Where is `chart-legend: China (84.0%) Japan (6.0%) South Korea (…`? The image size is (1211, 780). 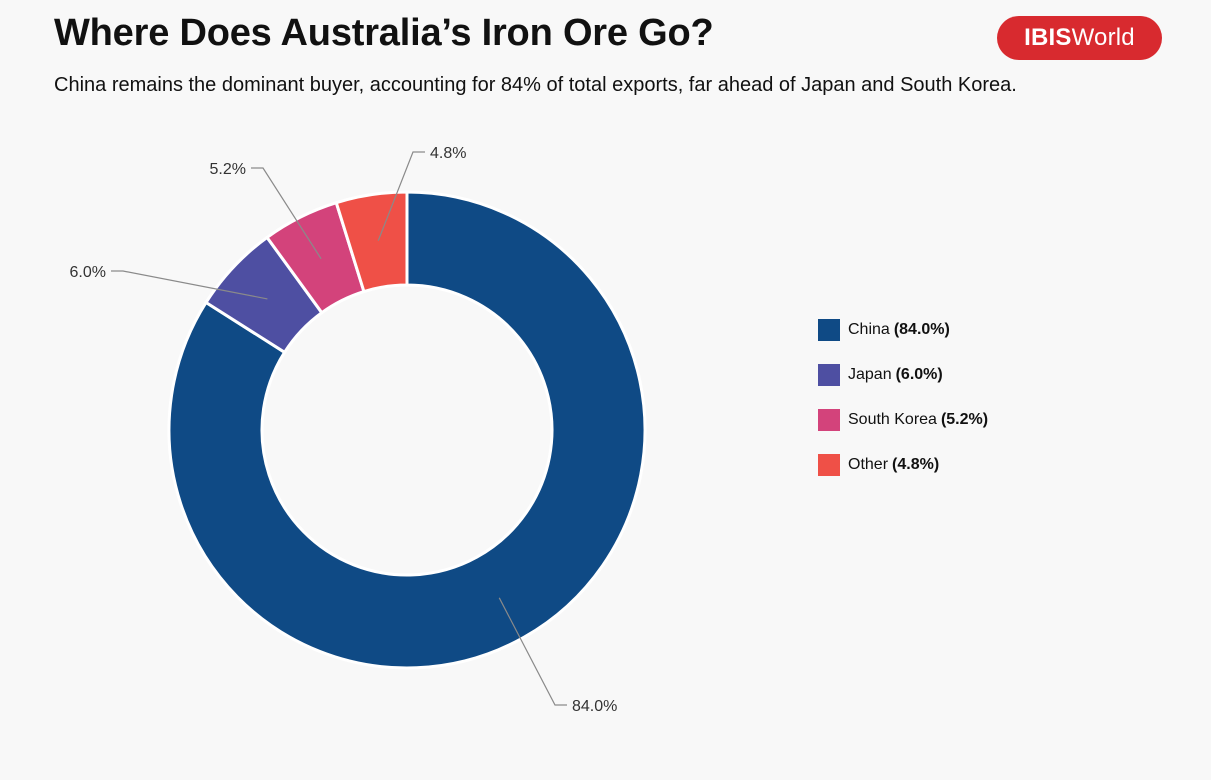 chart-legend: China (84.0%) Japan (6.0%) South Korea (… is located at coordinates (903, 397).